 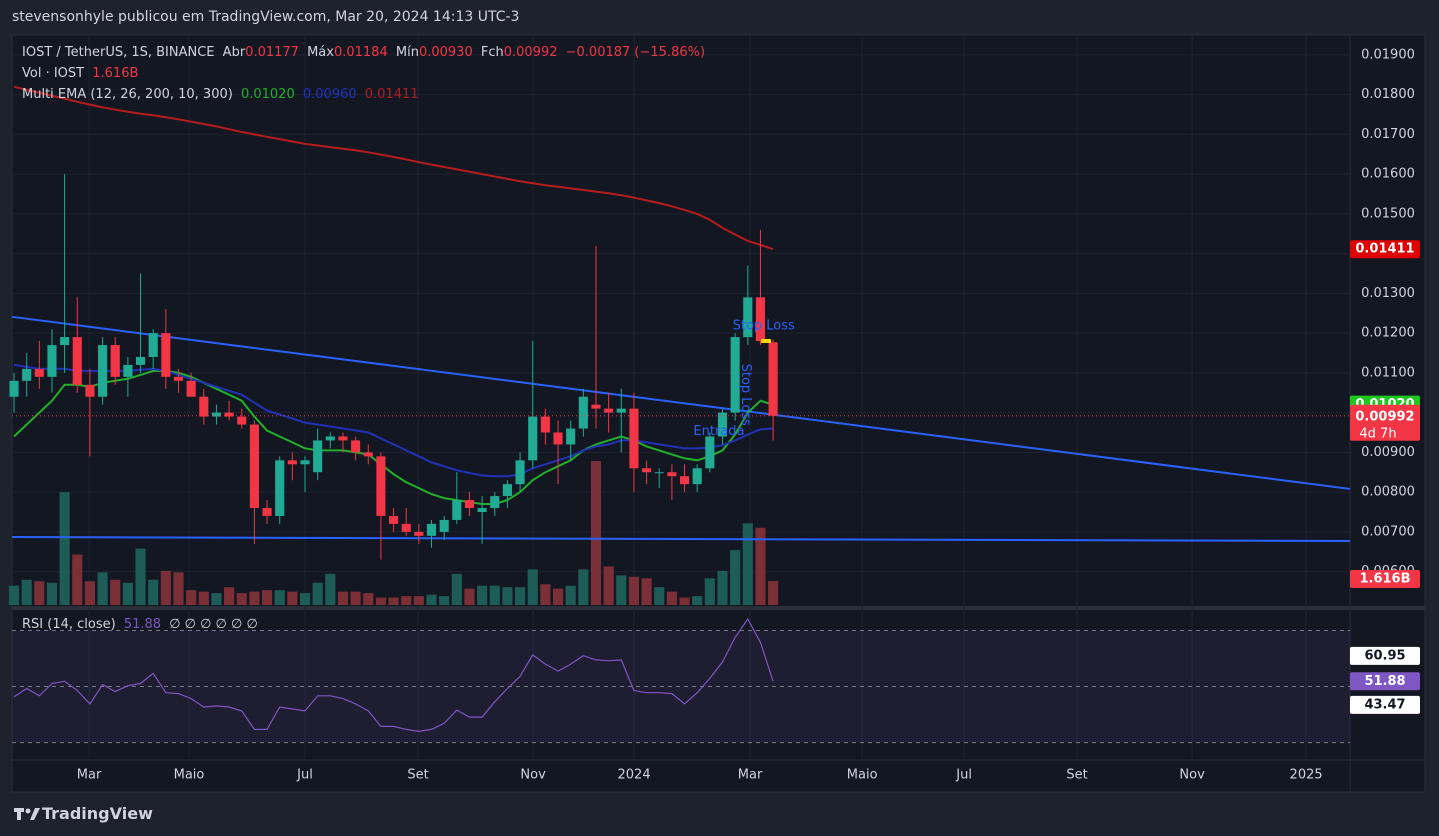 I want to click on y-tick-label: 0.01900, so click(x=1388, y=54).